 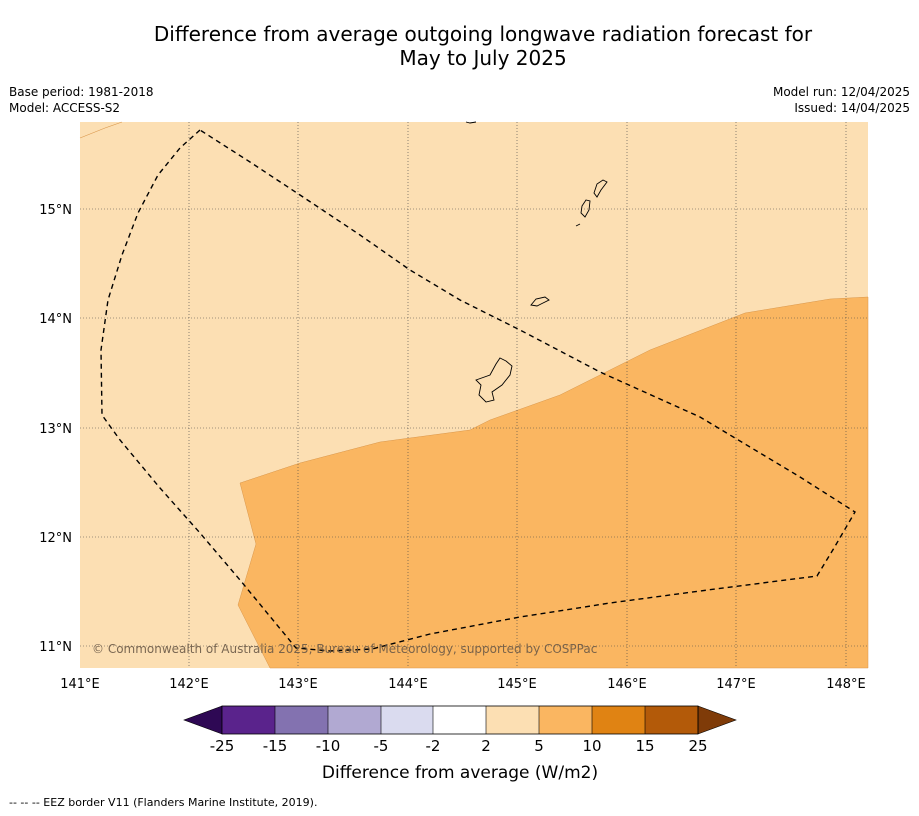 I want to click on colorbar-label: 5, so click(x=539, y=746).